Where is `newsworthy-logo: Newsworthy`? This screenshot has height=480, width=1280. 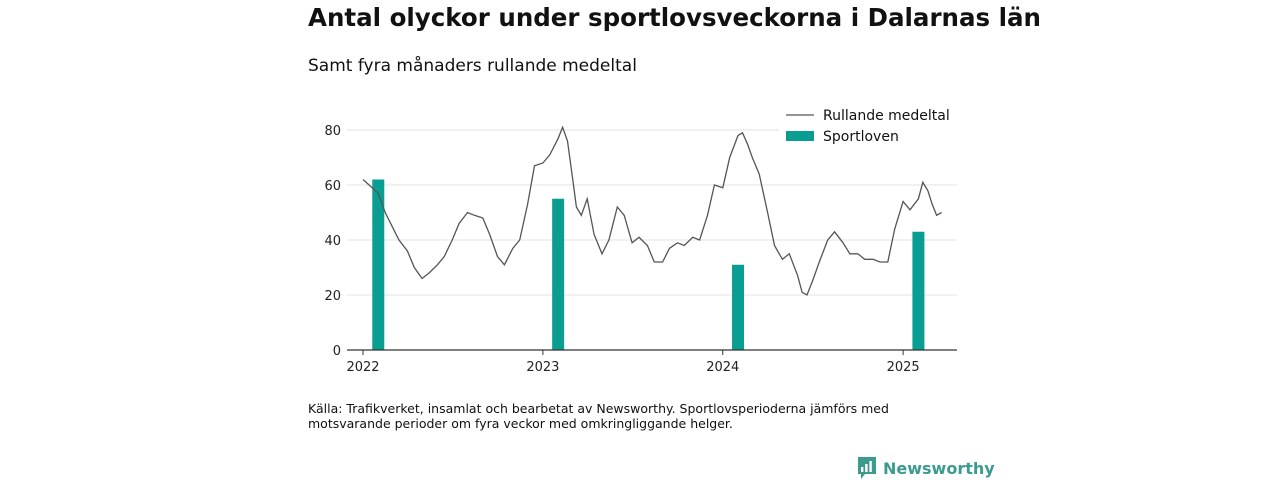
newsworthy-logo: Newsworthy is located at coordinates (926, 468).